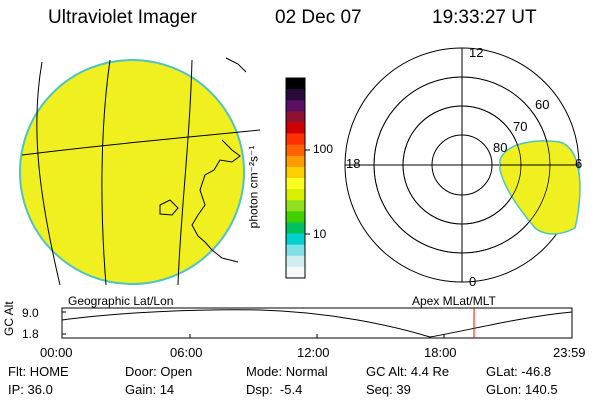 The height and width of the screenshot is (400, 600). I want to click on mlt-label-12: 12, so click(476, 52).